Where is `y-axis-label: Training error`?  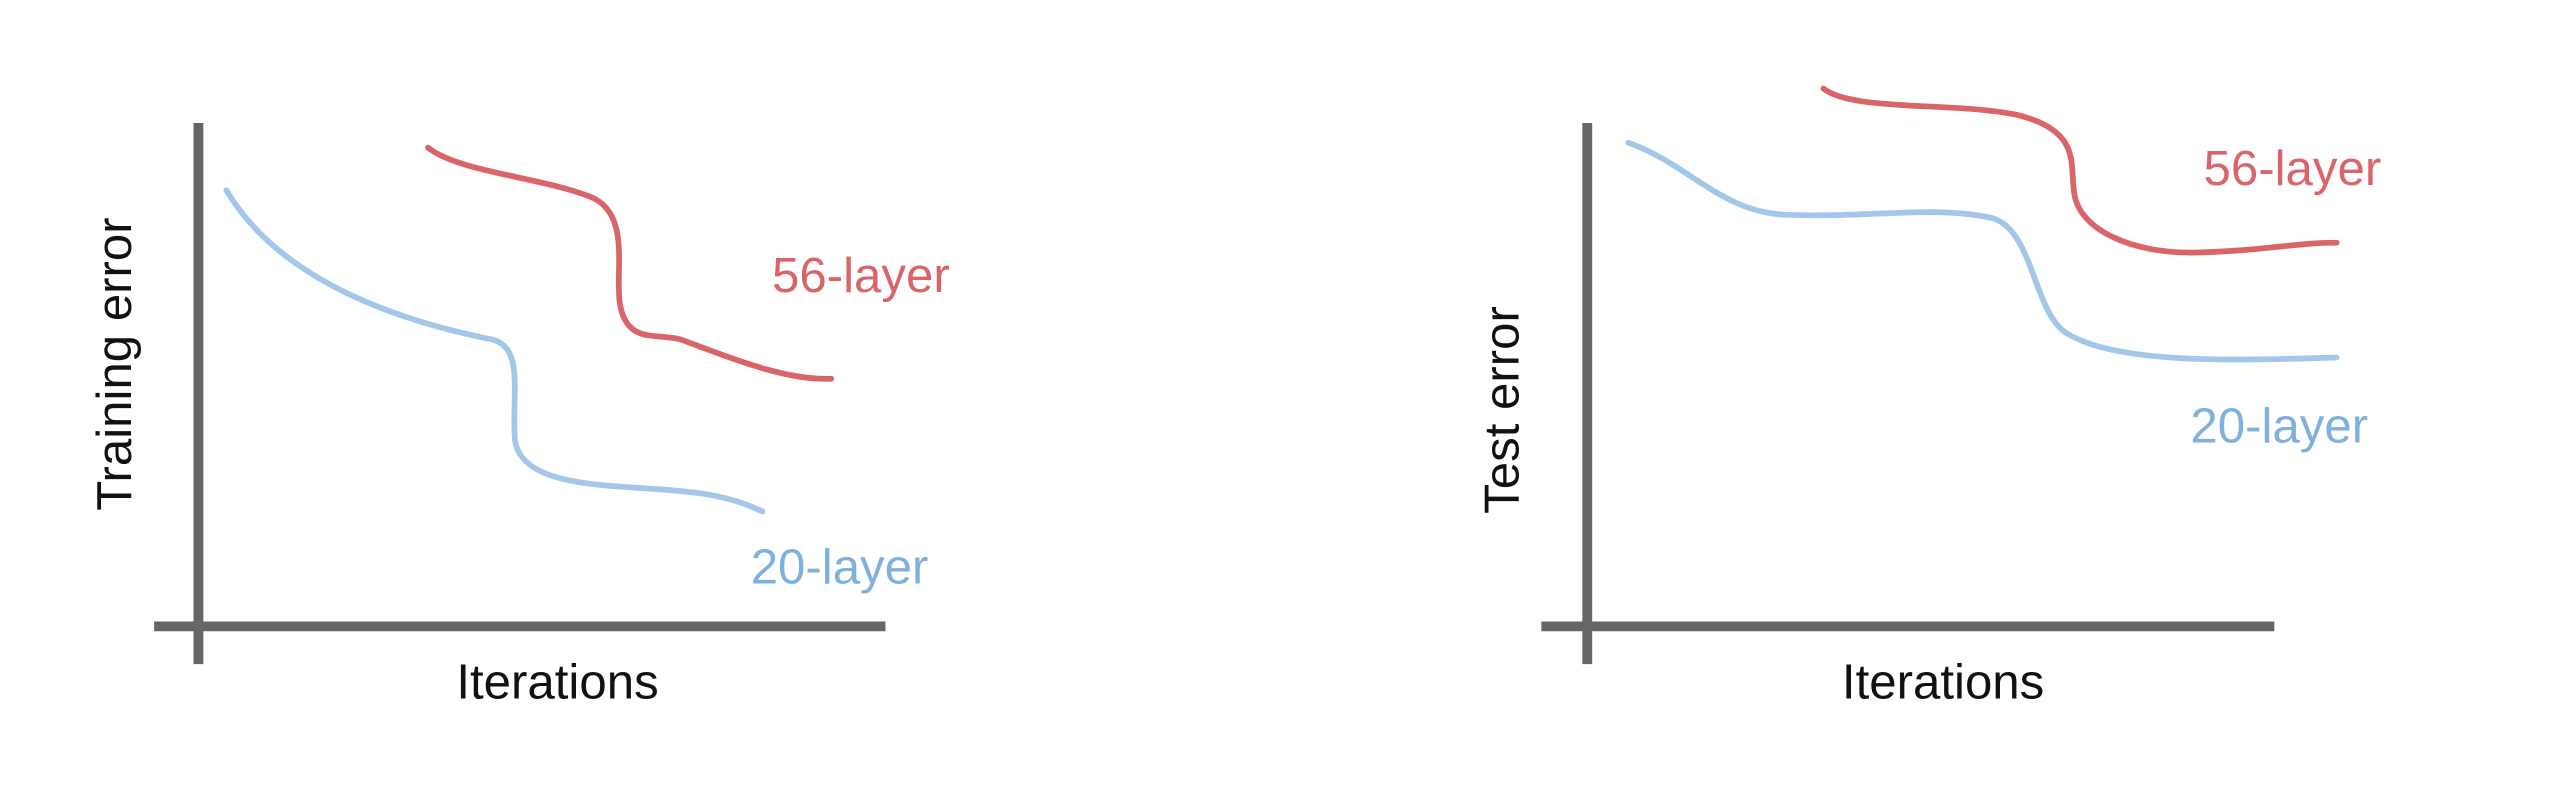
y-axis-label: Training error is located at coordinates (114, 363).